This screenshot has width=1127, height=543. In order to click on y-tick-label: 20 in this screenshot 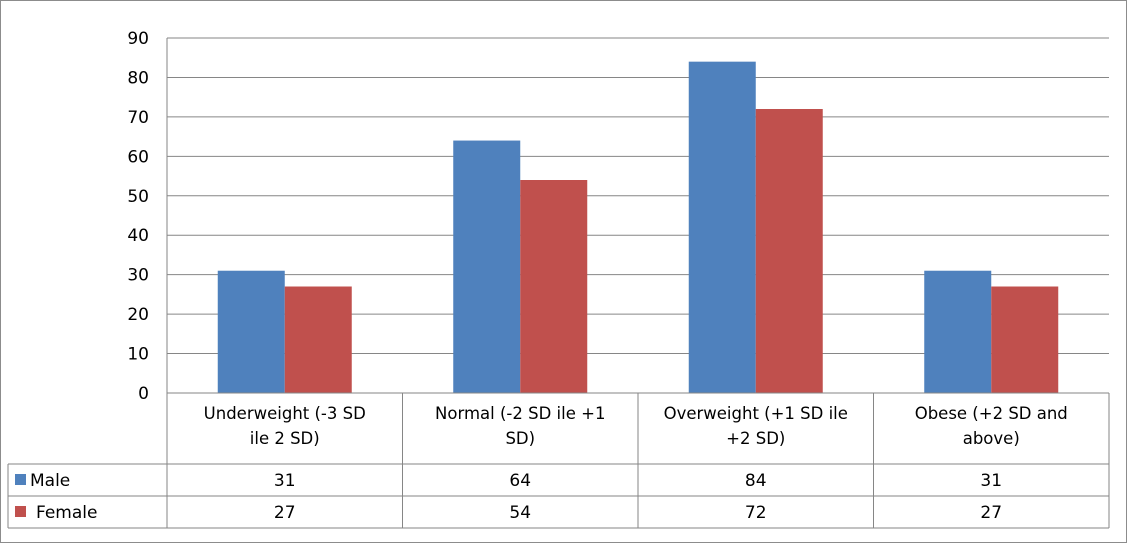, I will do `click(138, 315)`.